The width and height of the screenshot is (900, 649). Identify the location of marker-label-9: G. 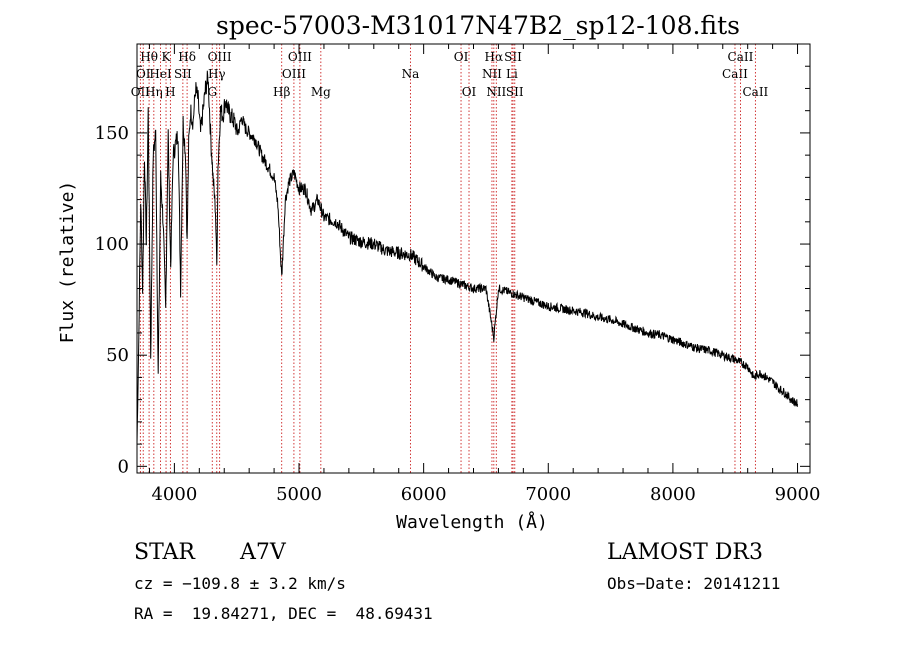
(212, 92).